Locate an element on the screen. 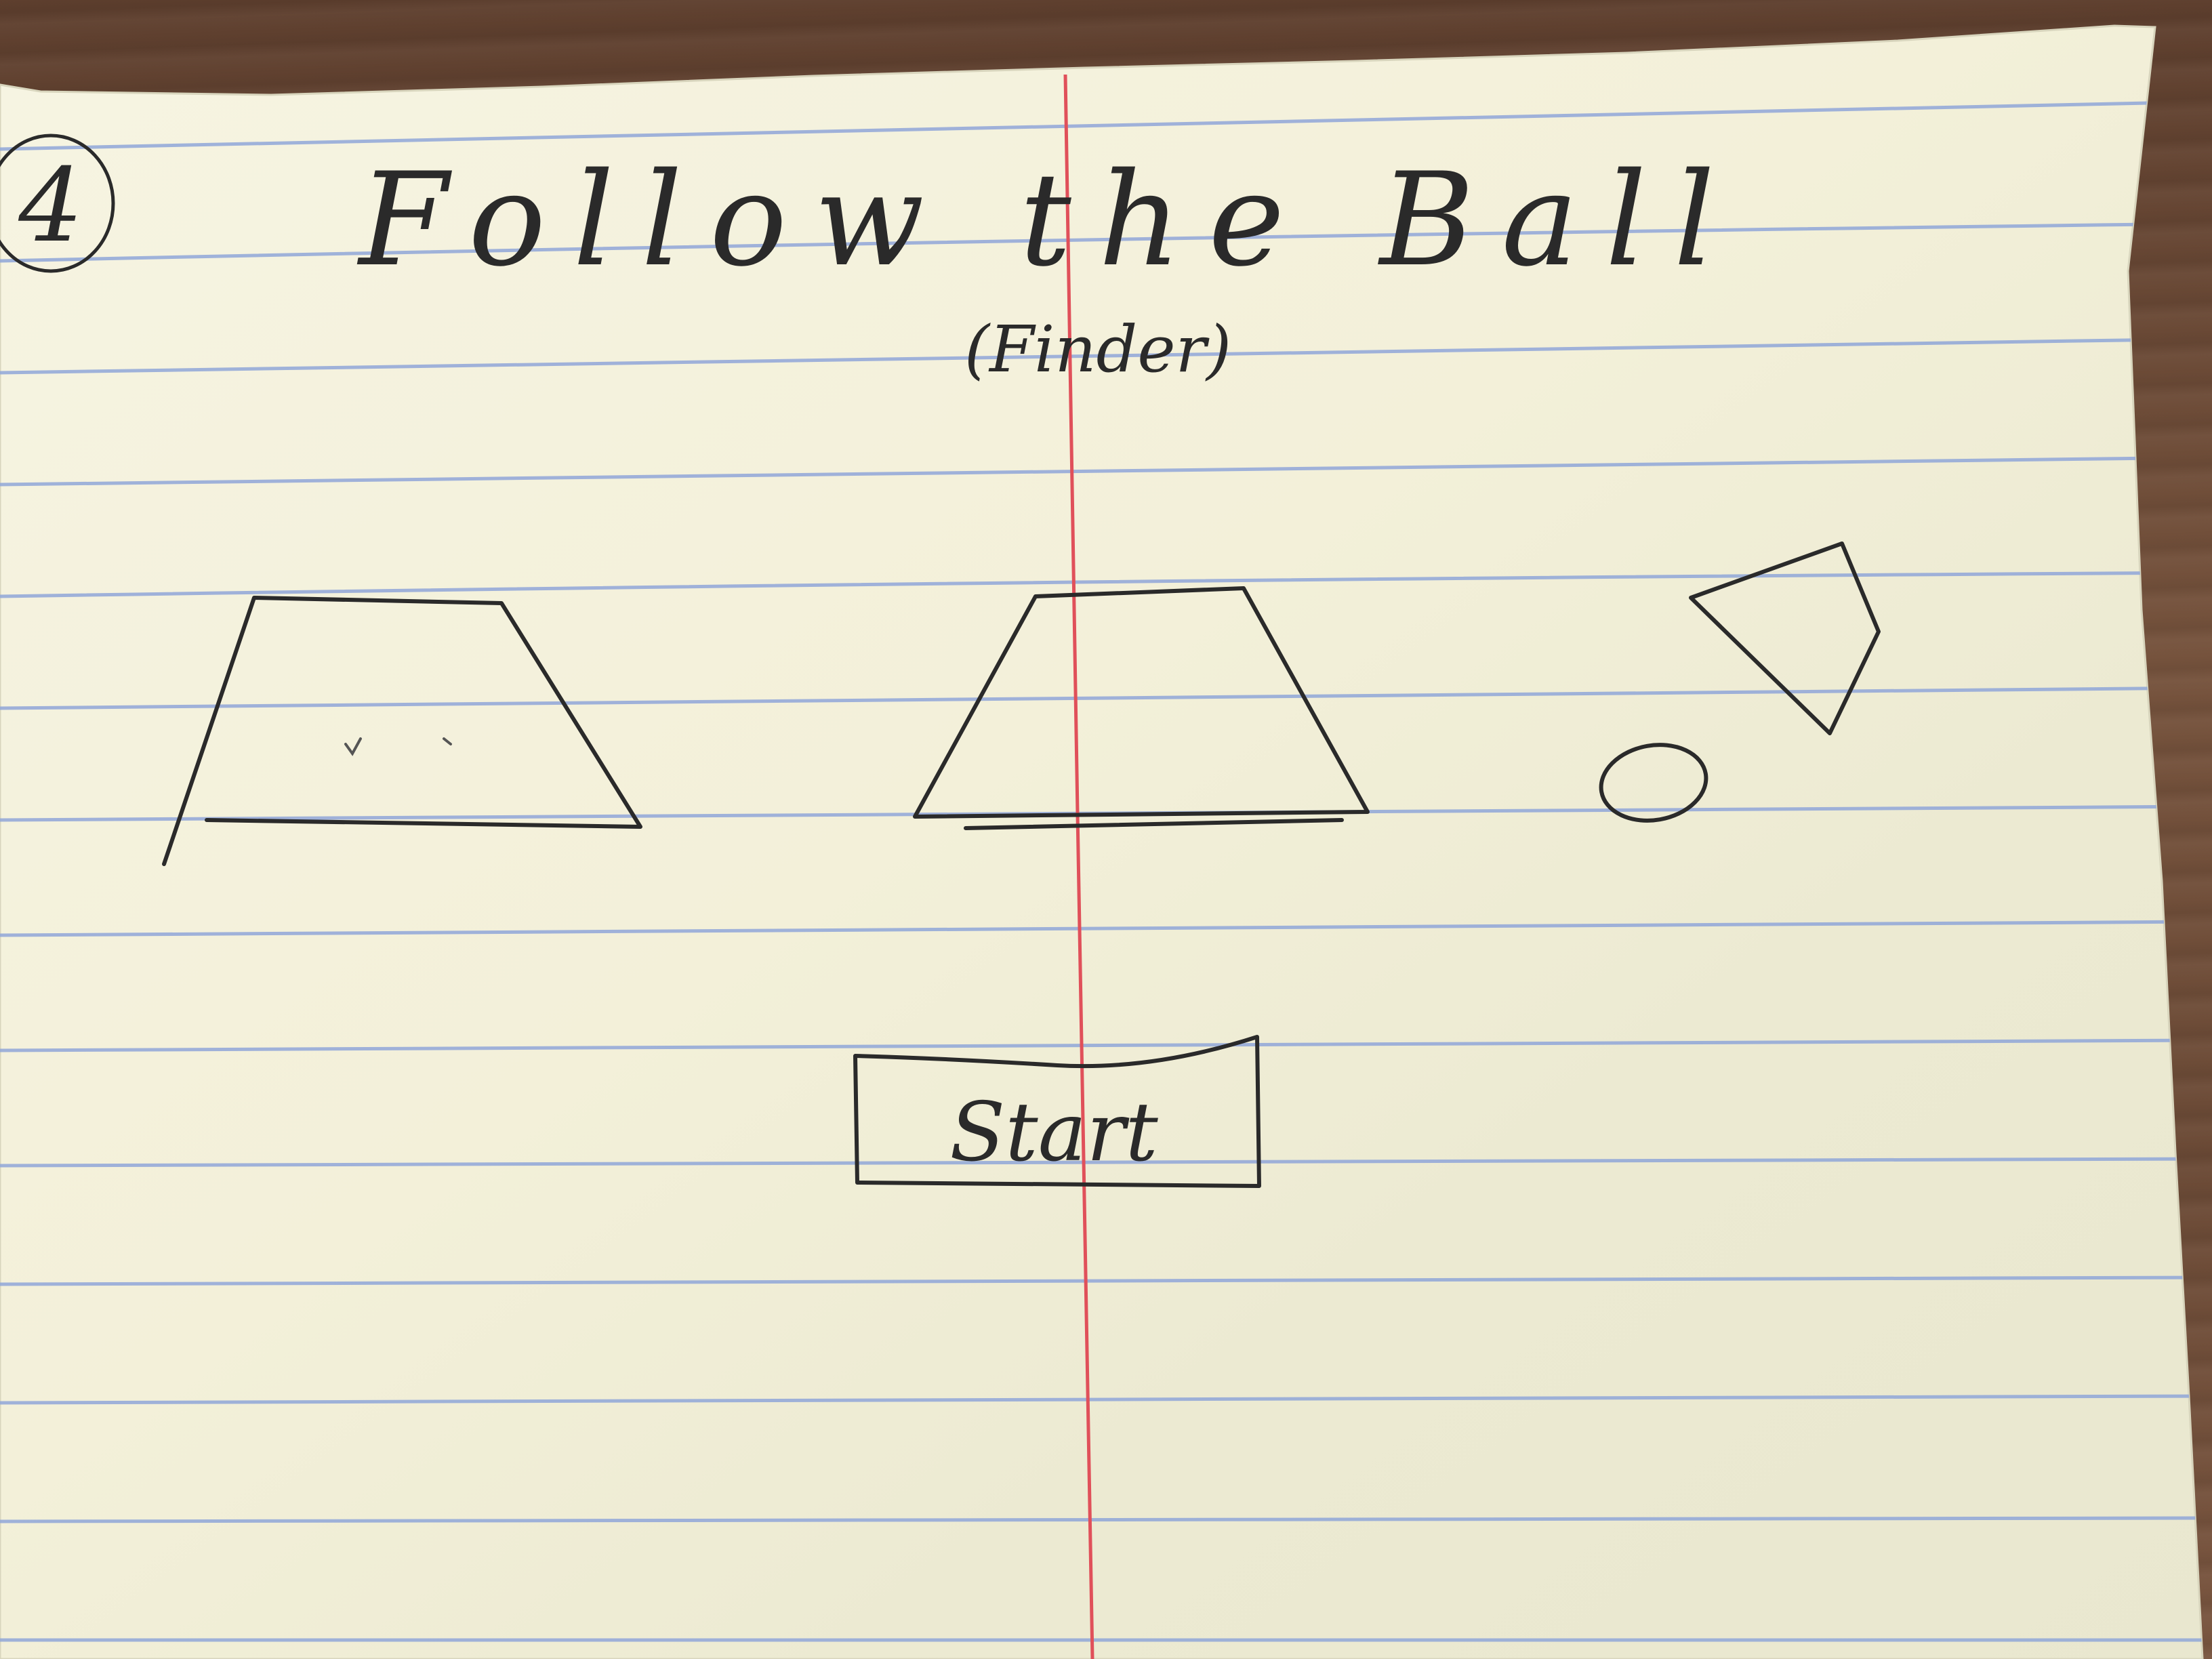  page-subtitle: (Finder) is located at coordinates (1097, 349).